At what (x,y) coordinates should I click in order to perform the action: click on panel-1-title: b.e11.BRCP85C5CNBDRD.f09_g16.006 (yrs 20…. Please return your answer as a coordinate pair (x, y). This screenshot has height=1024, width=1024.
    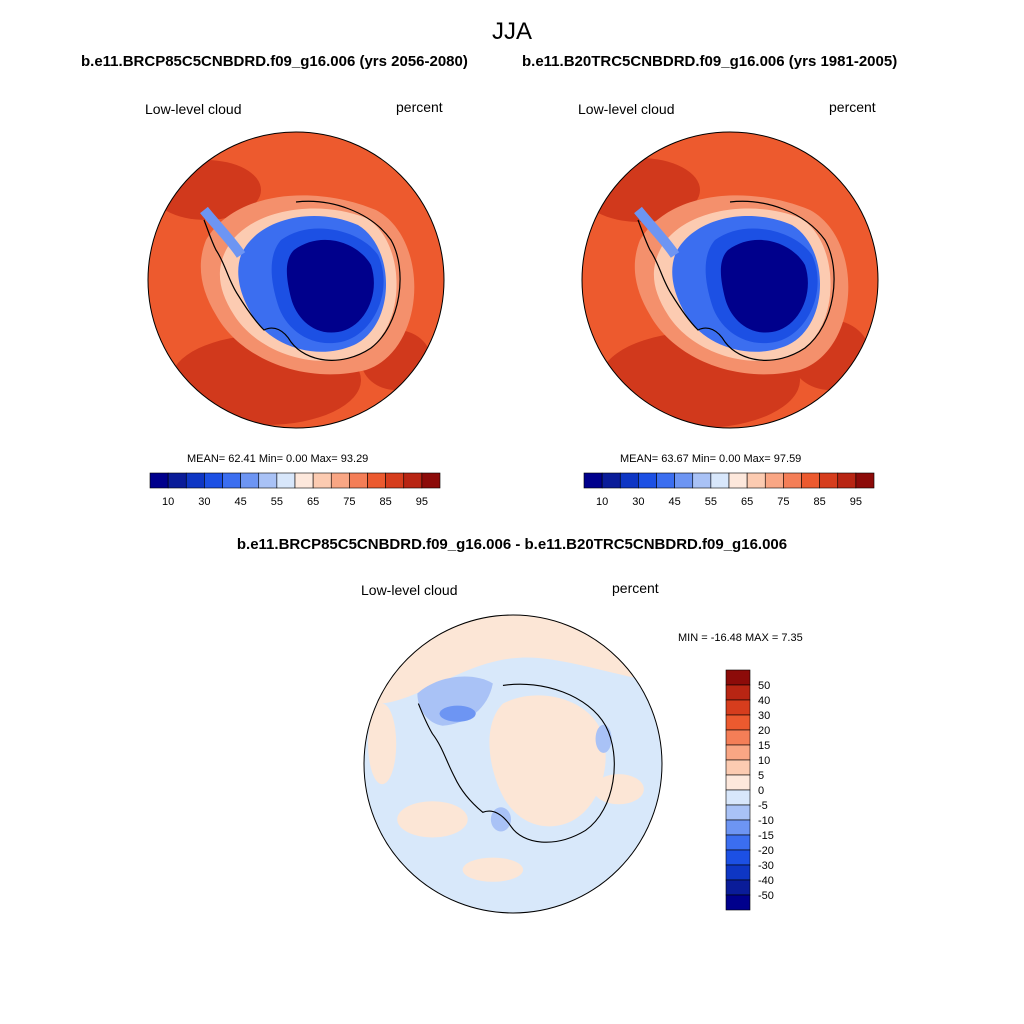
    Looking at the image, I should click on (274, 61).